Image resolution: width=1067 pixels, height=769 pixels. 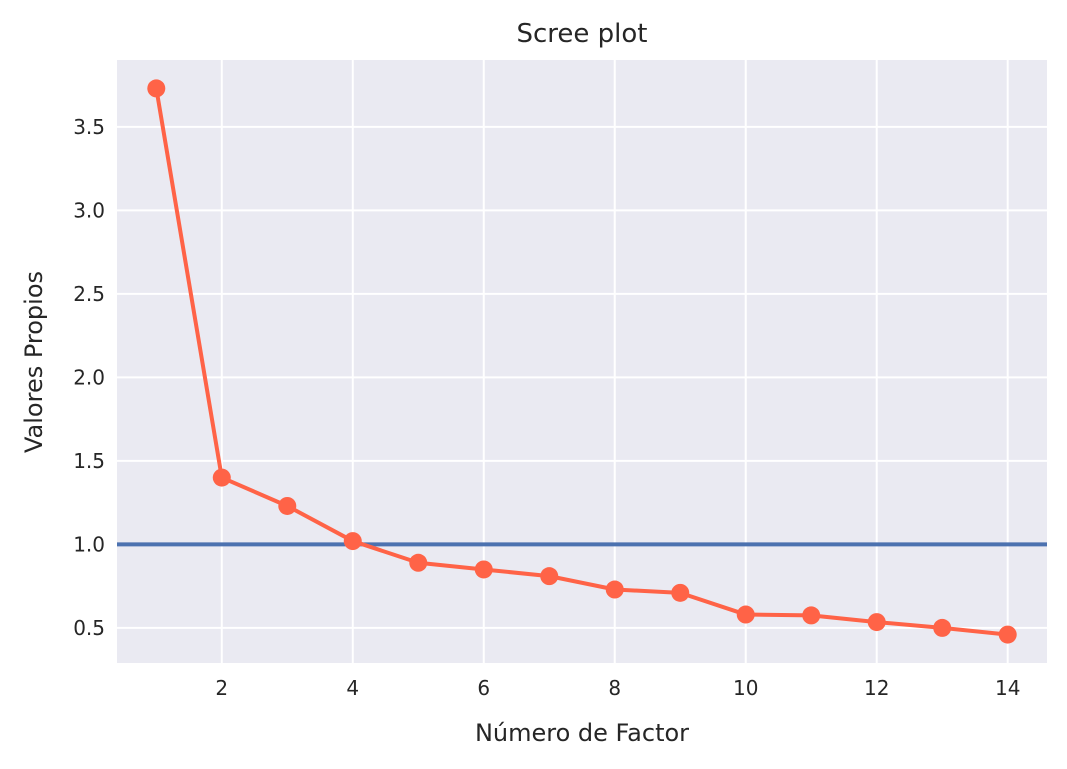 I want to click on x-tick-label: 14, so click(x=1007, y=688).